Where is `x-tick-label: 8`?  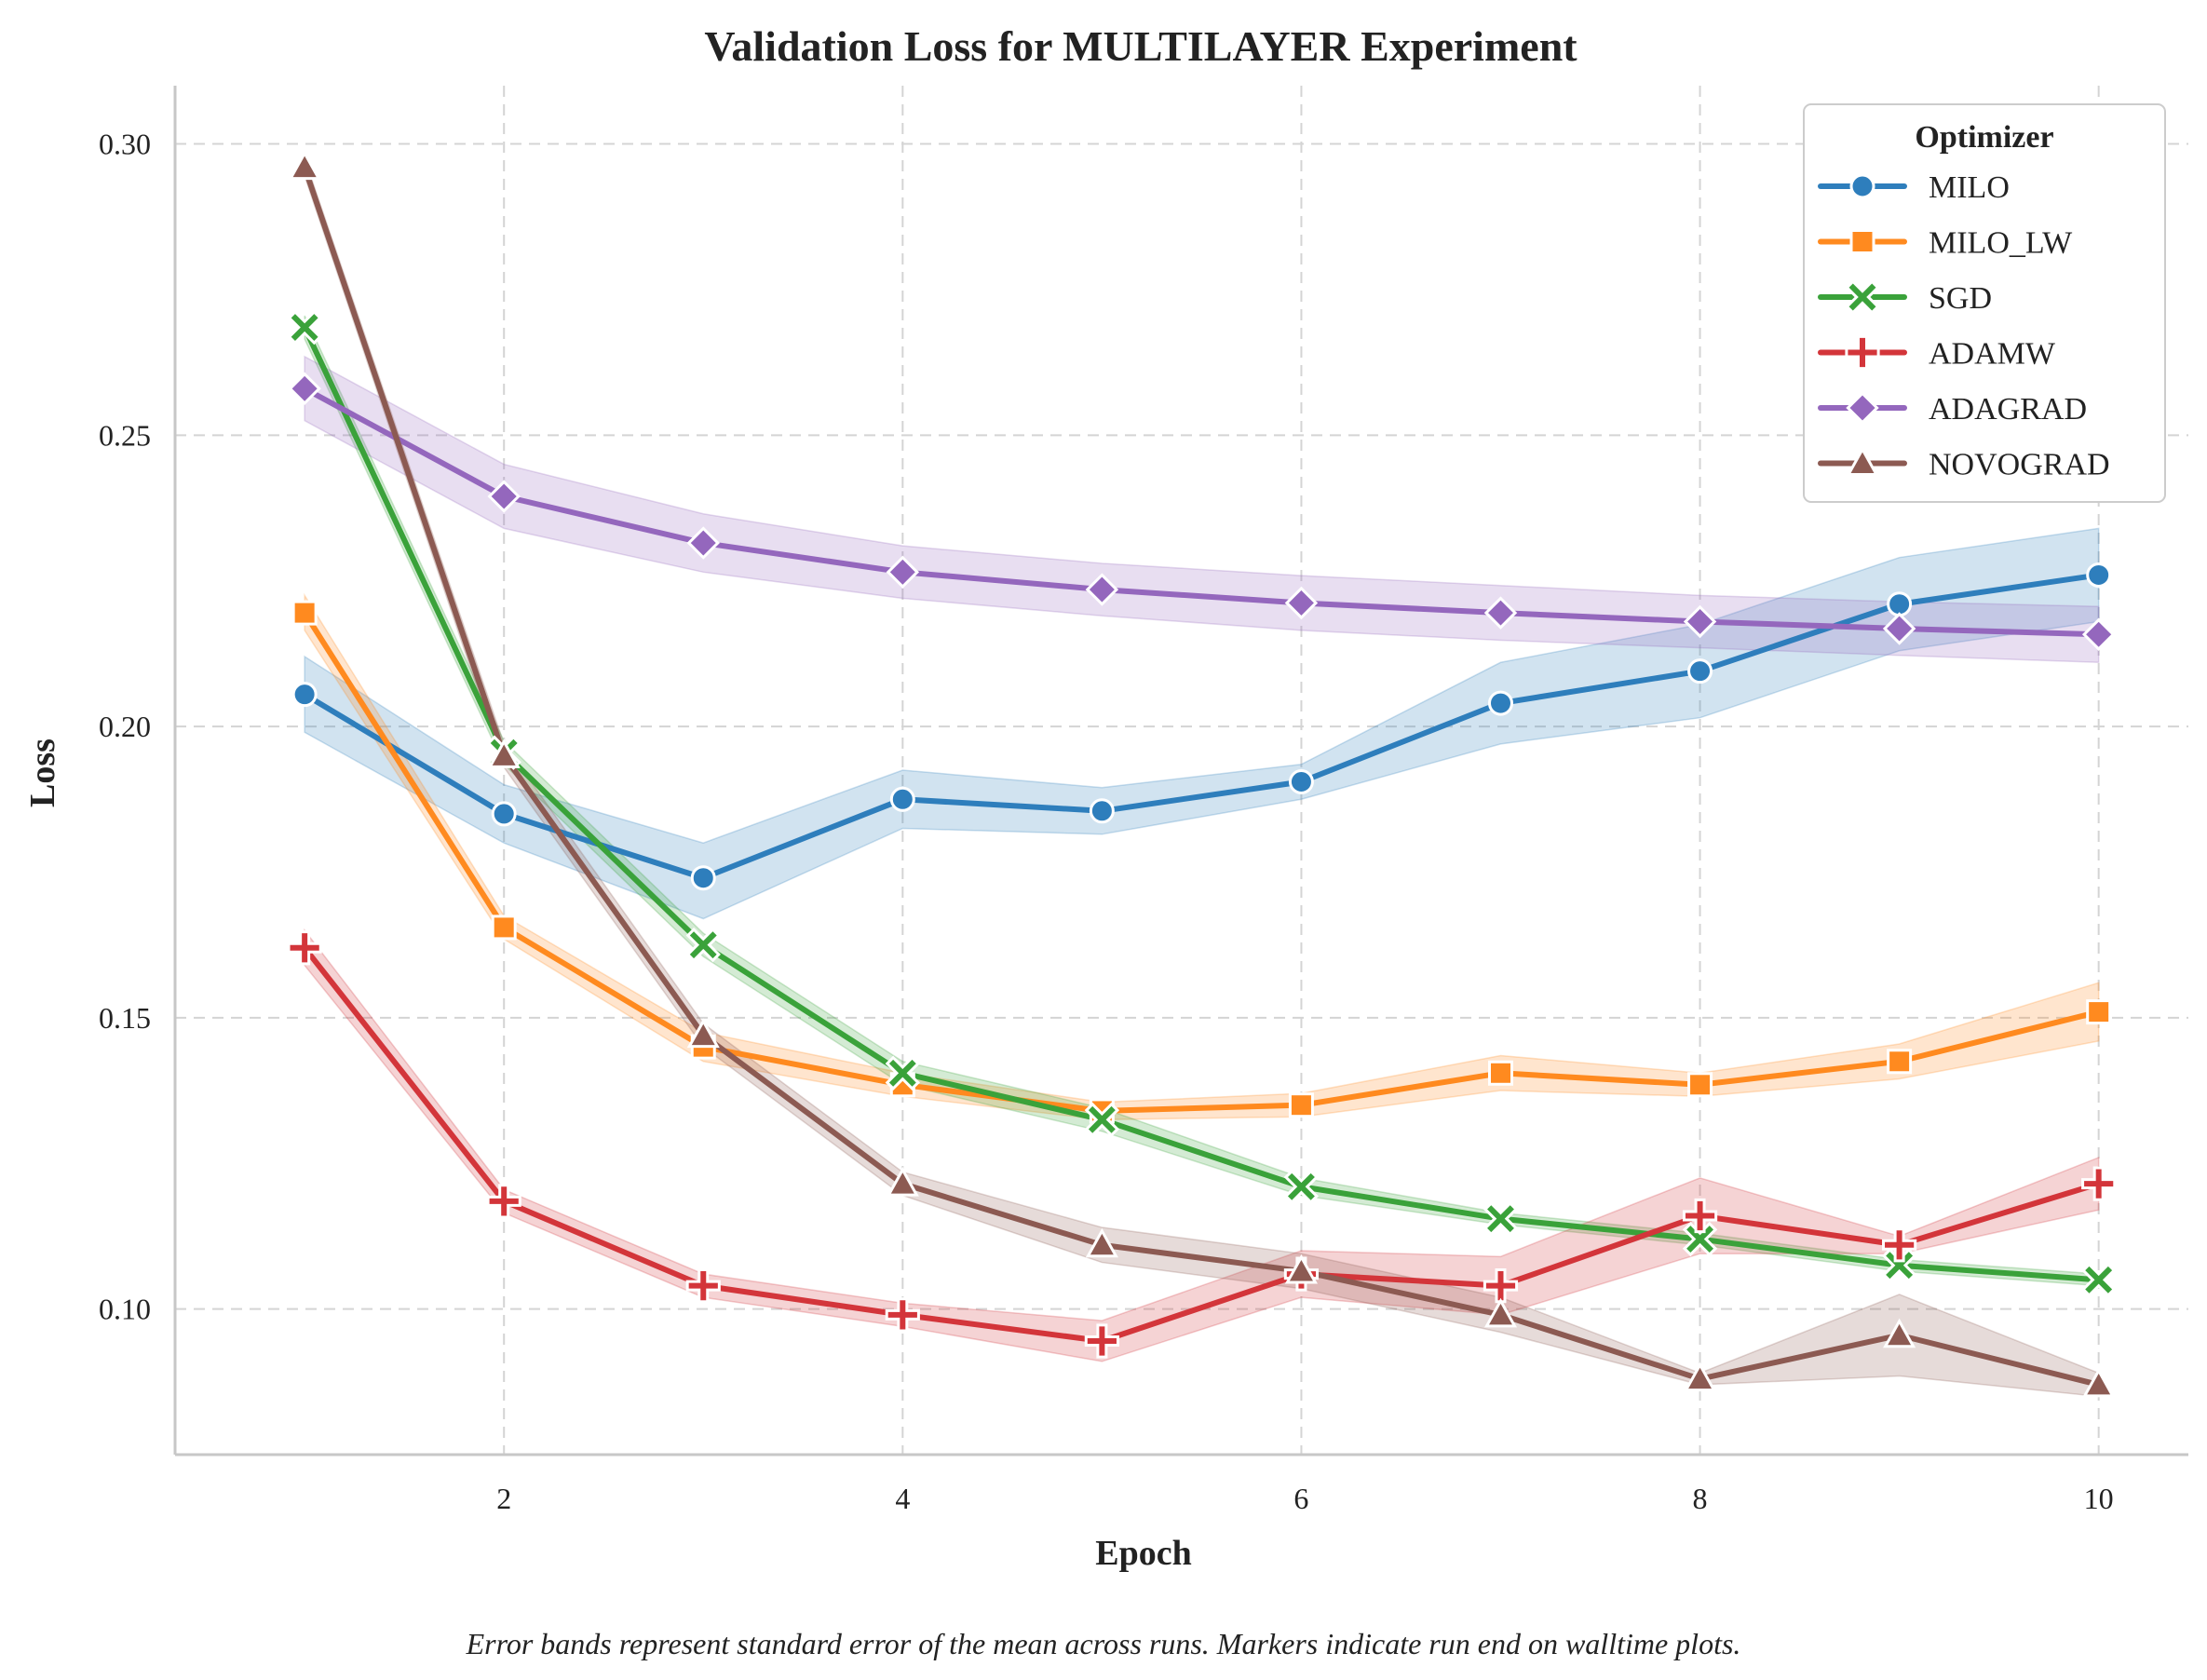
x-tick-label: 8 is located at coordinates (1700, 1498).